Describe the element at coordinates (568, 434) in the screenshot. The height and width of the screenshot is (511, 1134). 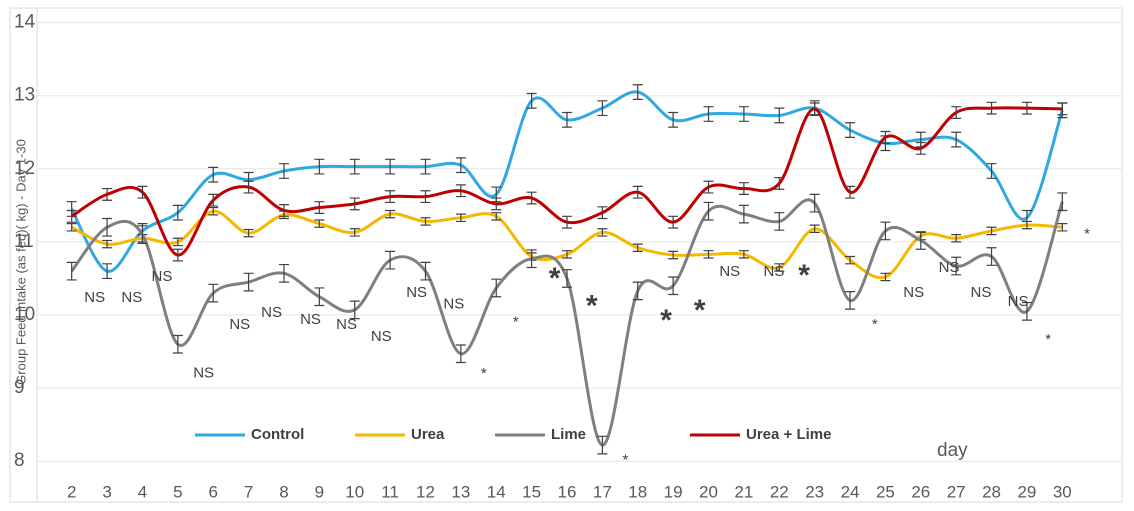
I see `legend-label: Lime` at that location.